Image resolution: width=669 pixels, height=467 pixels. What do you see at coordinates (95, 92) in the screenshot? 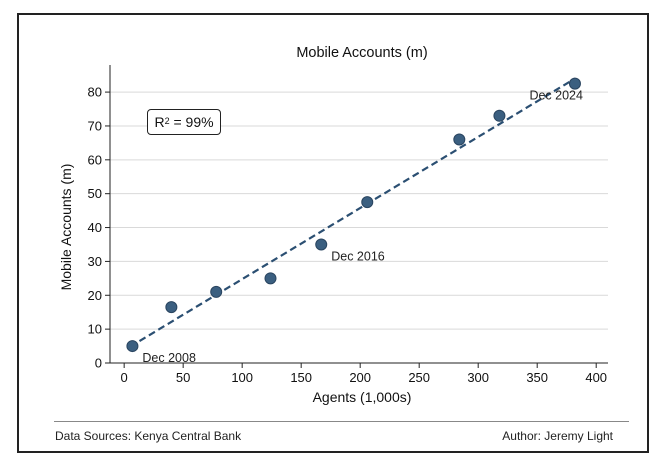
I see `y-tick-label-80: 80` at bounding box center [95, 92].